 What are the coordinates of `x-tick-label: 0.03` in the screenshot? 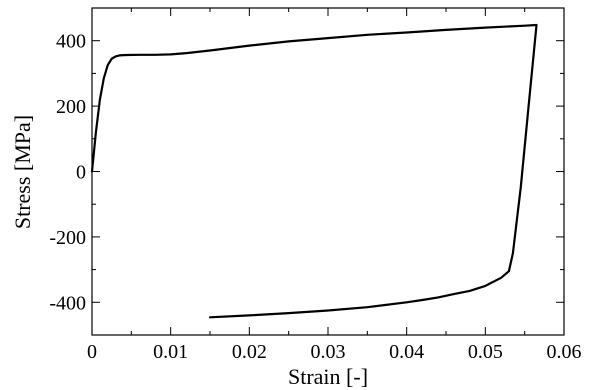 It's located at (328, 352).